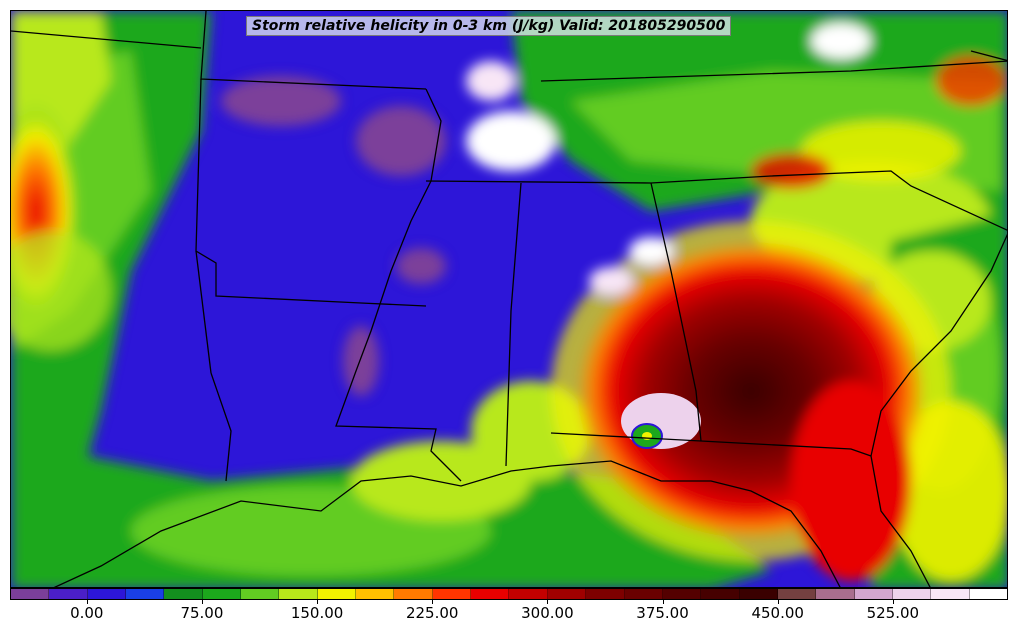  I want to click on colorbar-tick-label: 225.00, so click(432, 613).